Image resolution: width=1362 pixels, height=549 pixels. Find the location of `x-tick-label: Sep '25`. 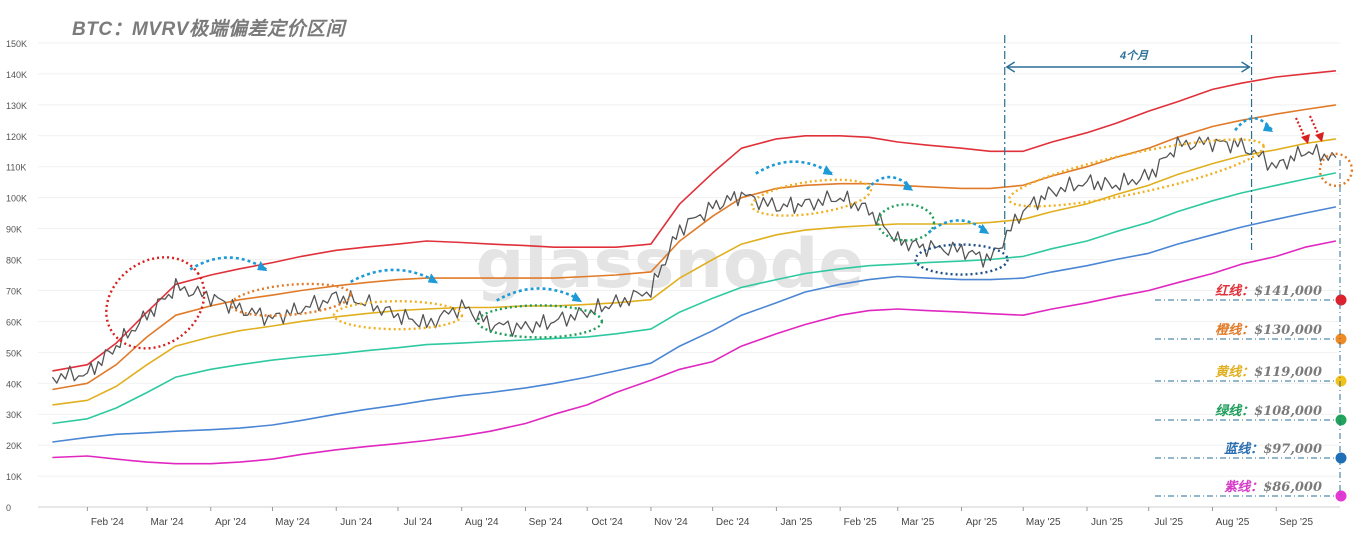

x-tick-label: Sep '25 is located at coordinates (1296, 522).